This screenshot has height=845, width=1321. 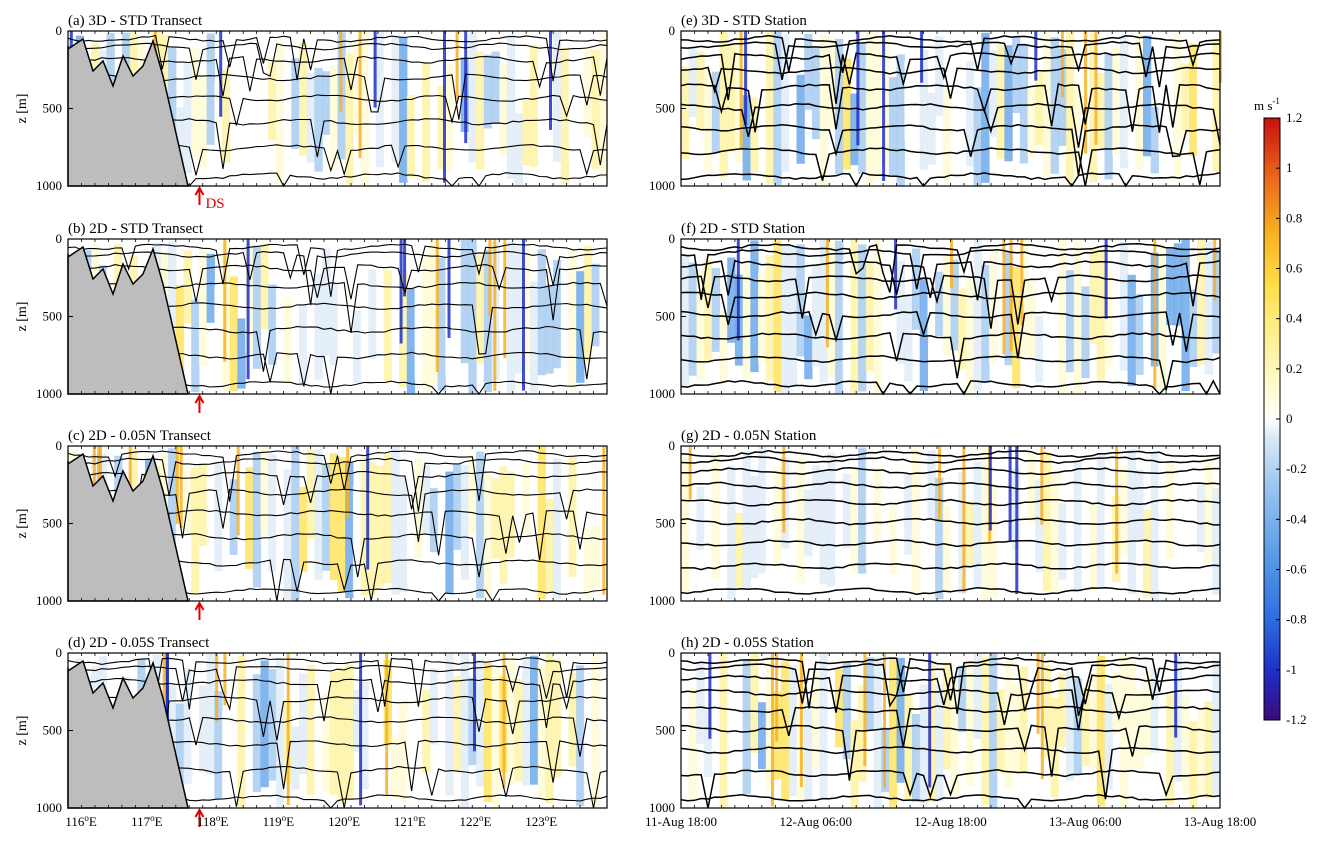 I want to click on colorbar-tick-label: 1, so click(x=1289, y=167).